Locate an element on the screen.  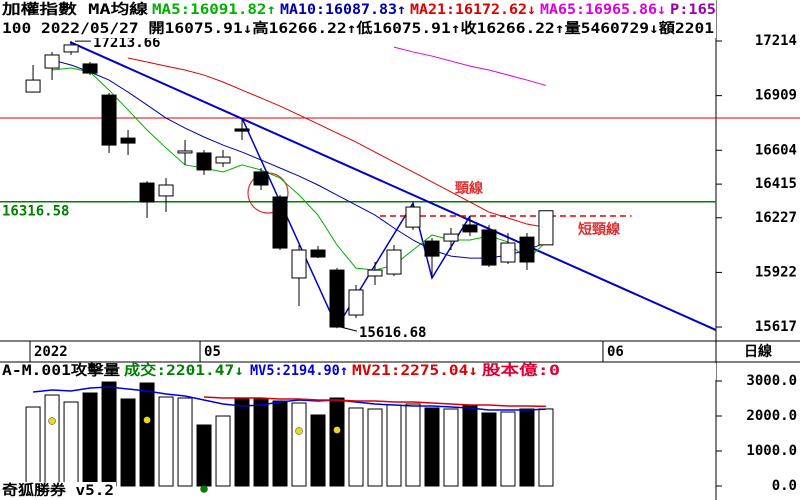
footer-bg is located at coordinates (58, 491).